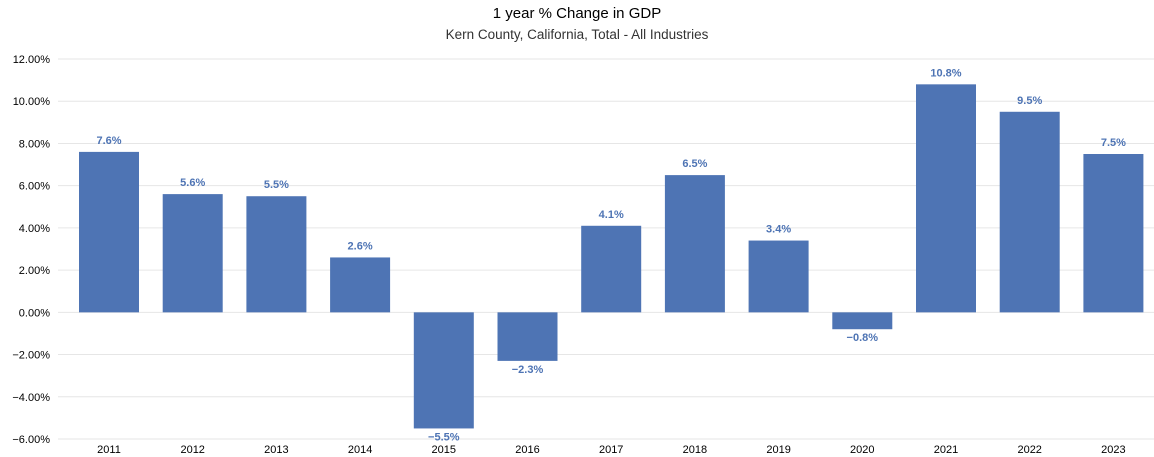 The image size is (1154, 457). I want to click on bar-2020, so click(862, 321).